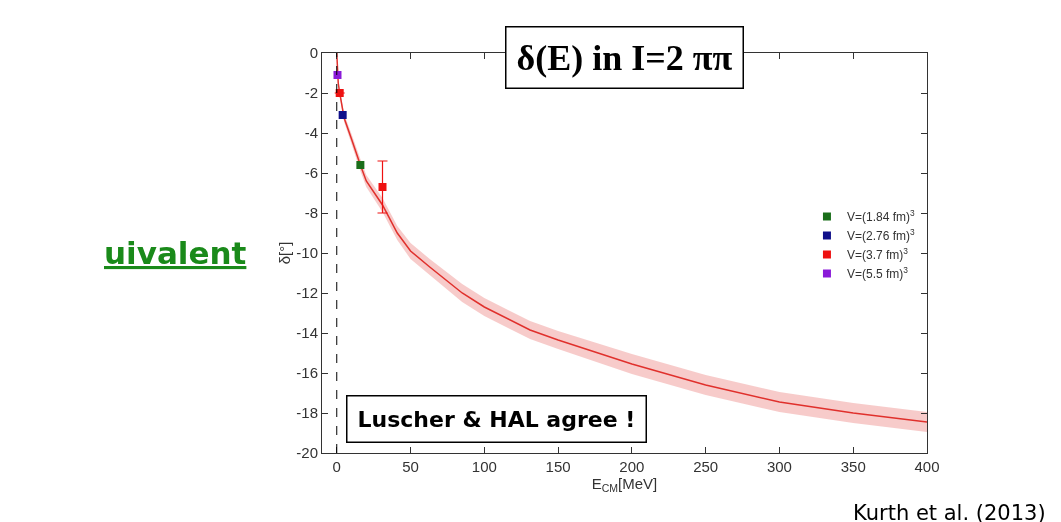 The height and width of the screenshot is (522, 1061). Describe the element at coordinates (624, 485) in the screenshot. I see `x-axis-title: E$_{CM}$[MeV]` at that location.